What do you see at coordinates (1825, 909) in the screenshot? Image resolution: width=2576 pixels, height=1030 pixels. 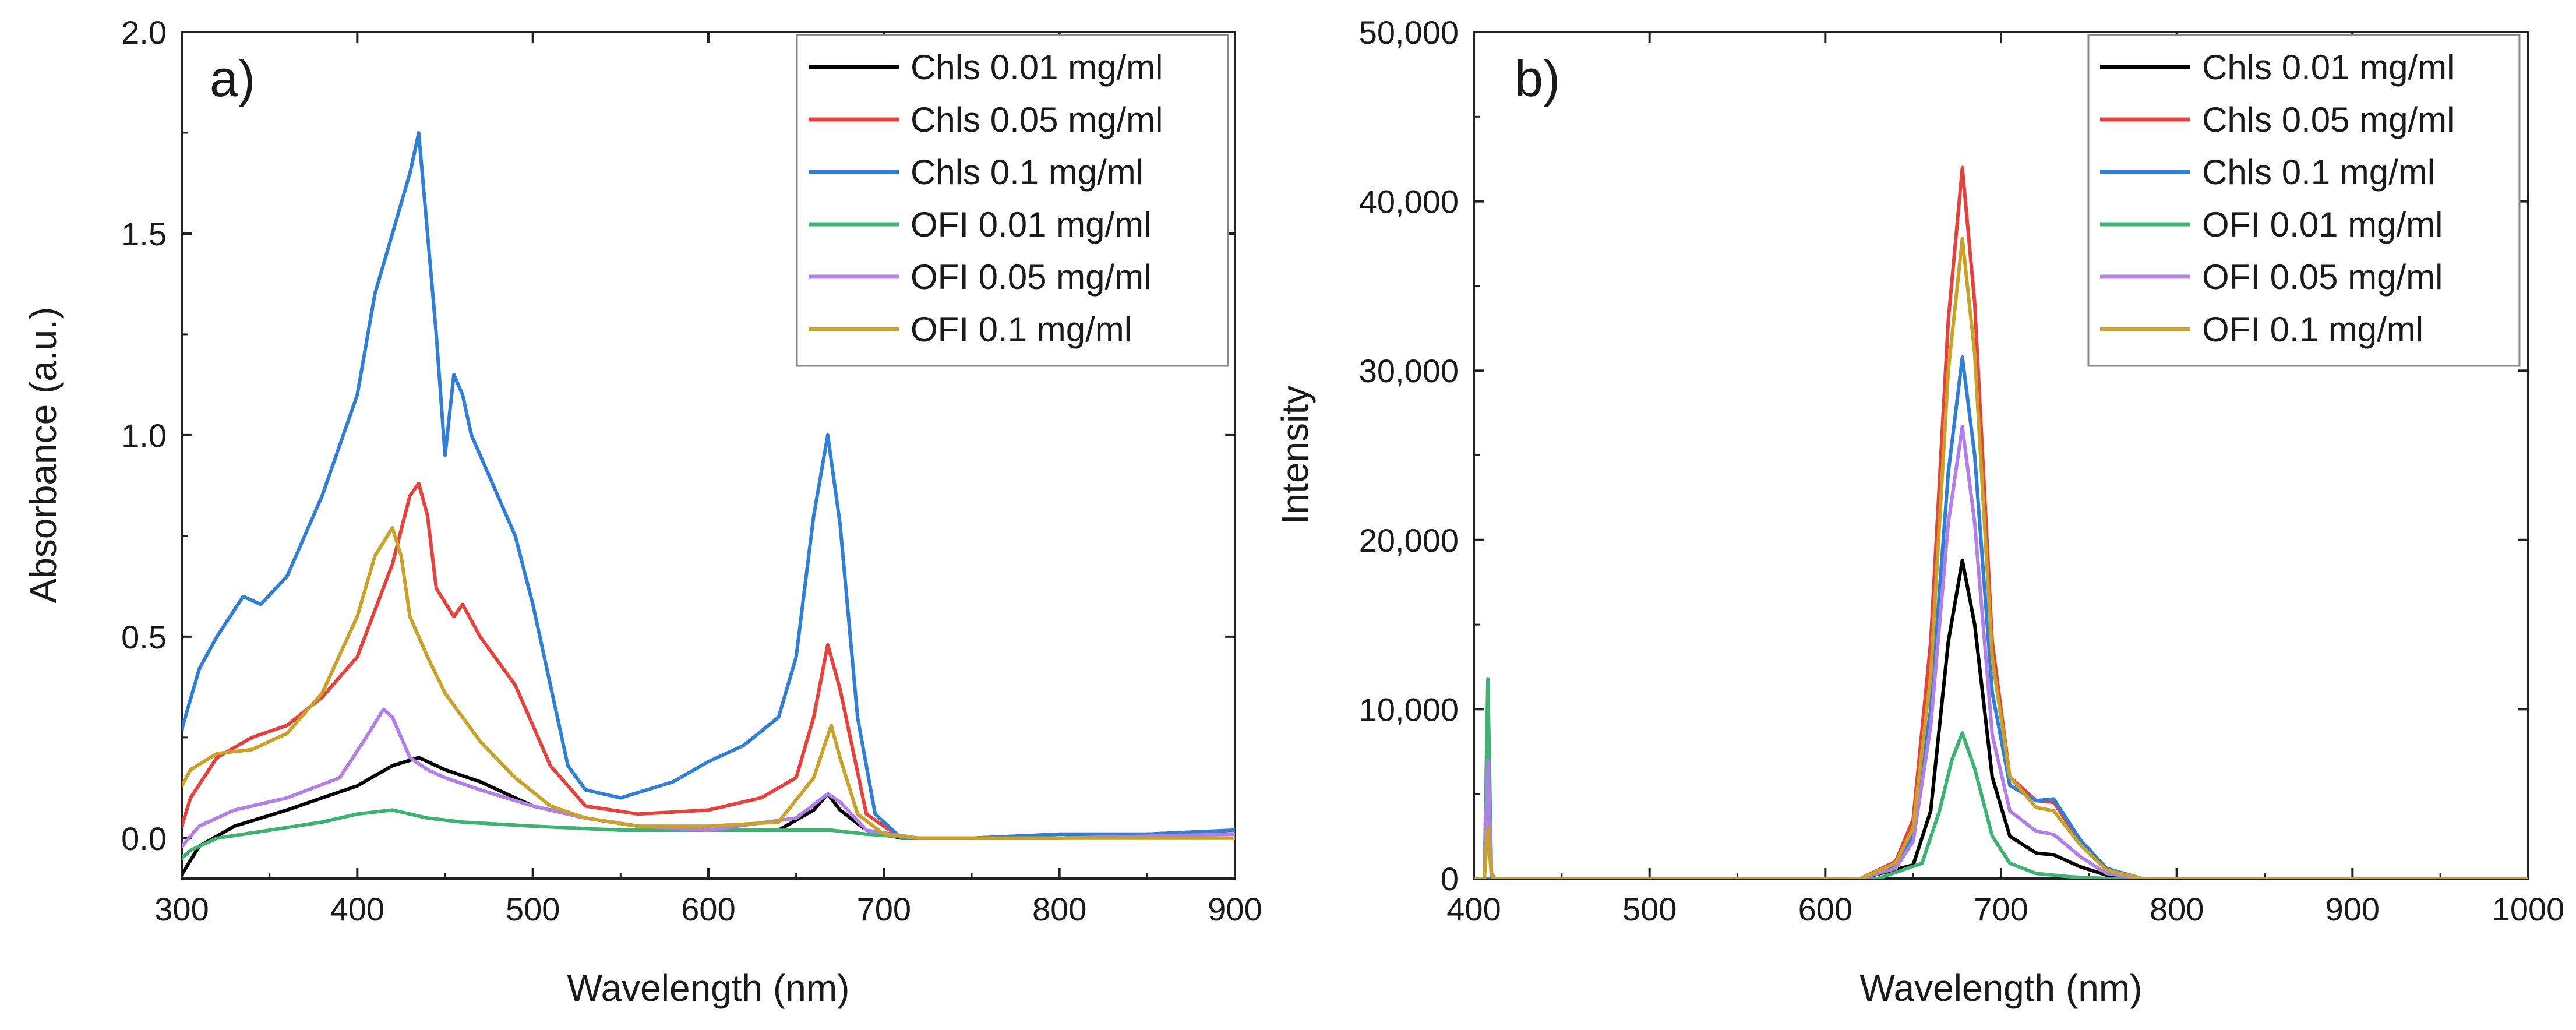 I see `panel-b-x-tick-label: 600` at bounding box center [1825, 909].